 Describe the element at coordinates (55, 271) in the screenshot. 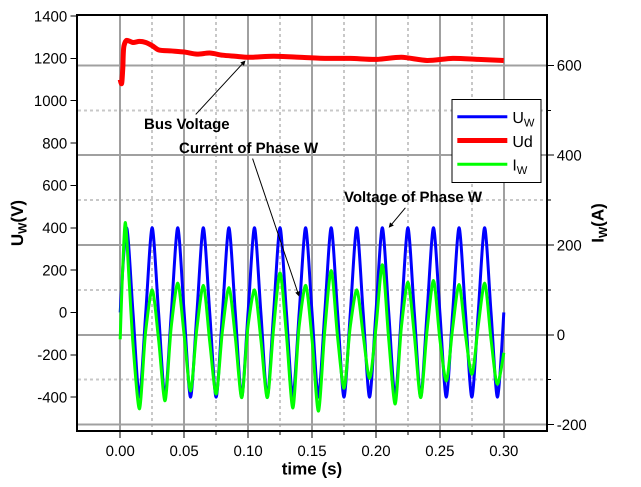

I see `y-tick-label: 200` at that location.